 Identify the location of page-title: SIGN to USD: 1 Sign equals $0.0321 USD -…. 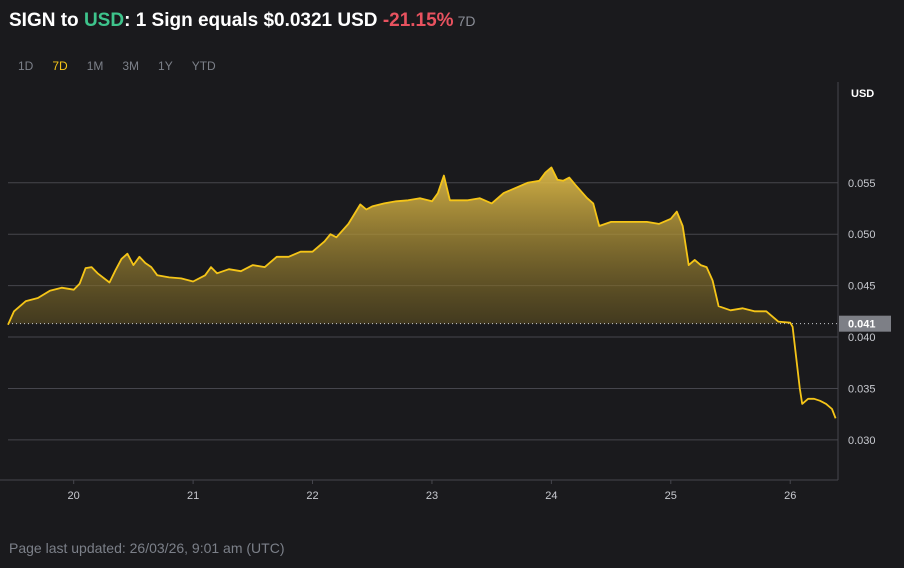
(242, 21).